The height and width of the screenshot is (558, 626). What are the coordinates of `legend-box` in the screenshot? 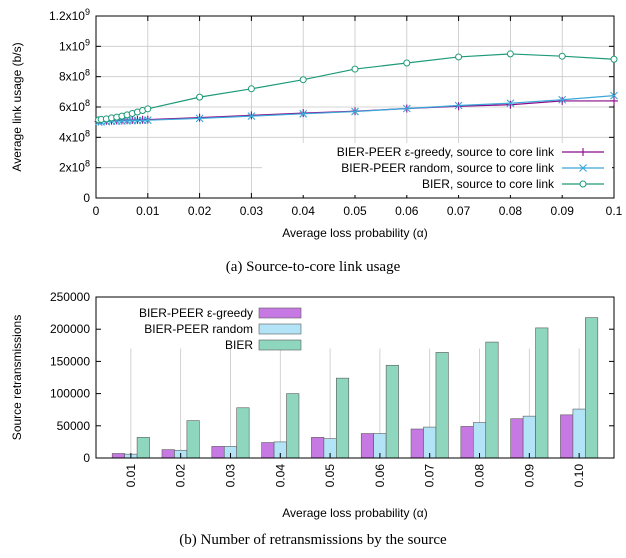 It's located at (437, 169).